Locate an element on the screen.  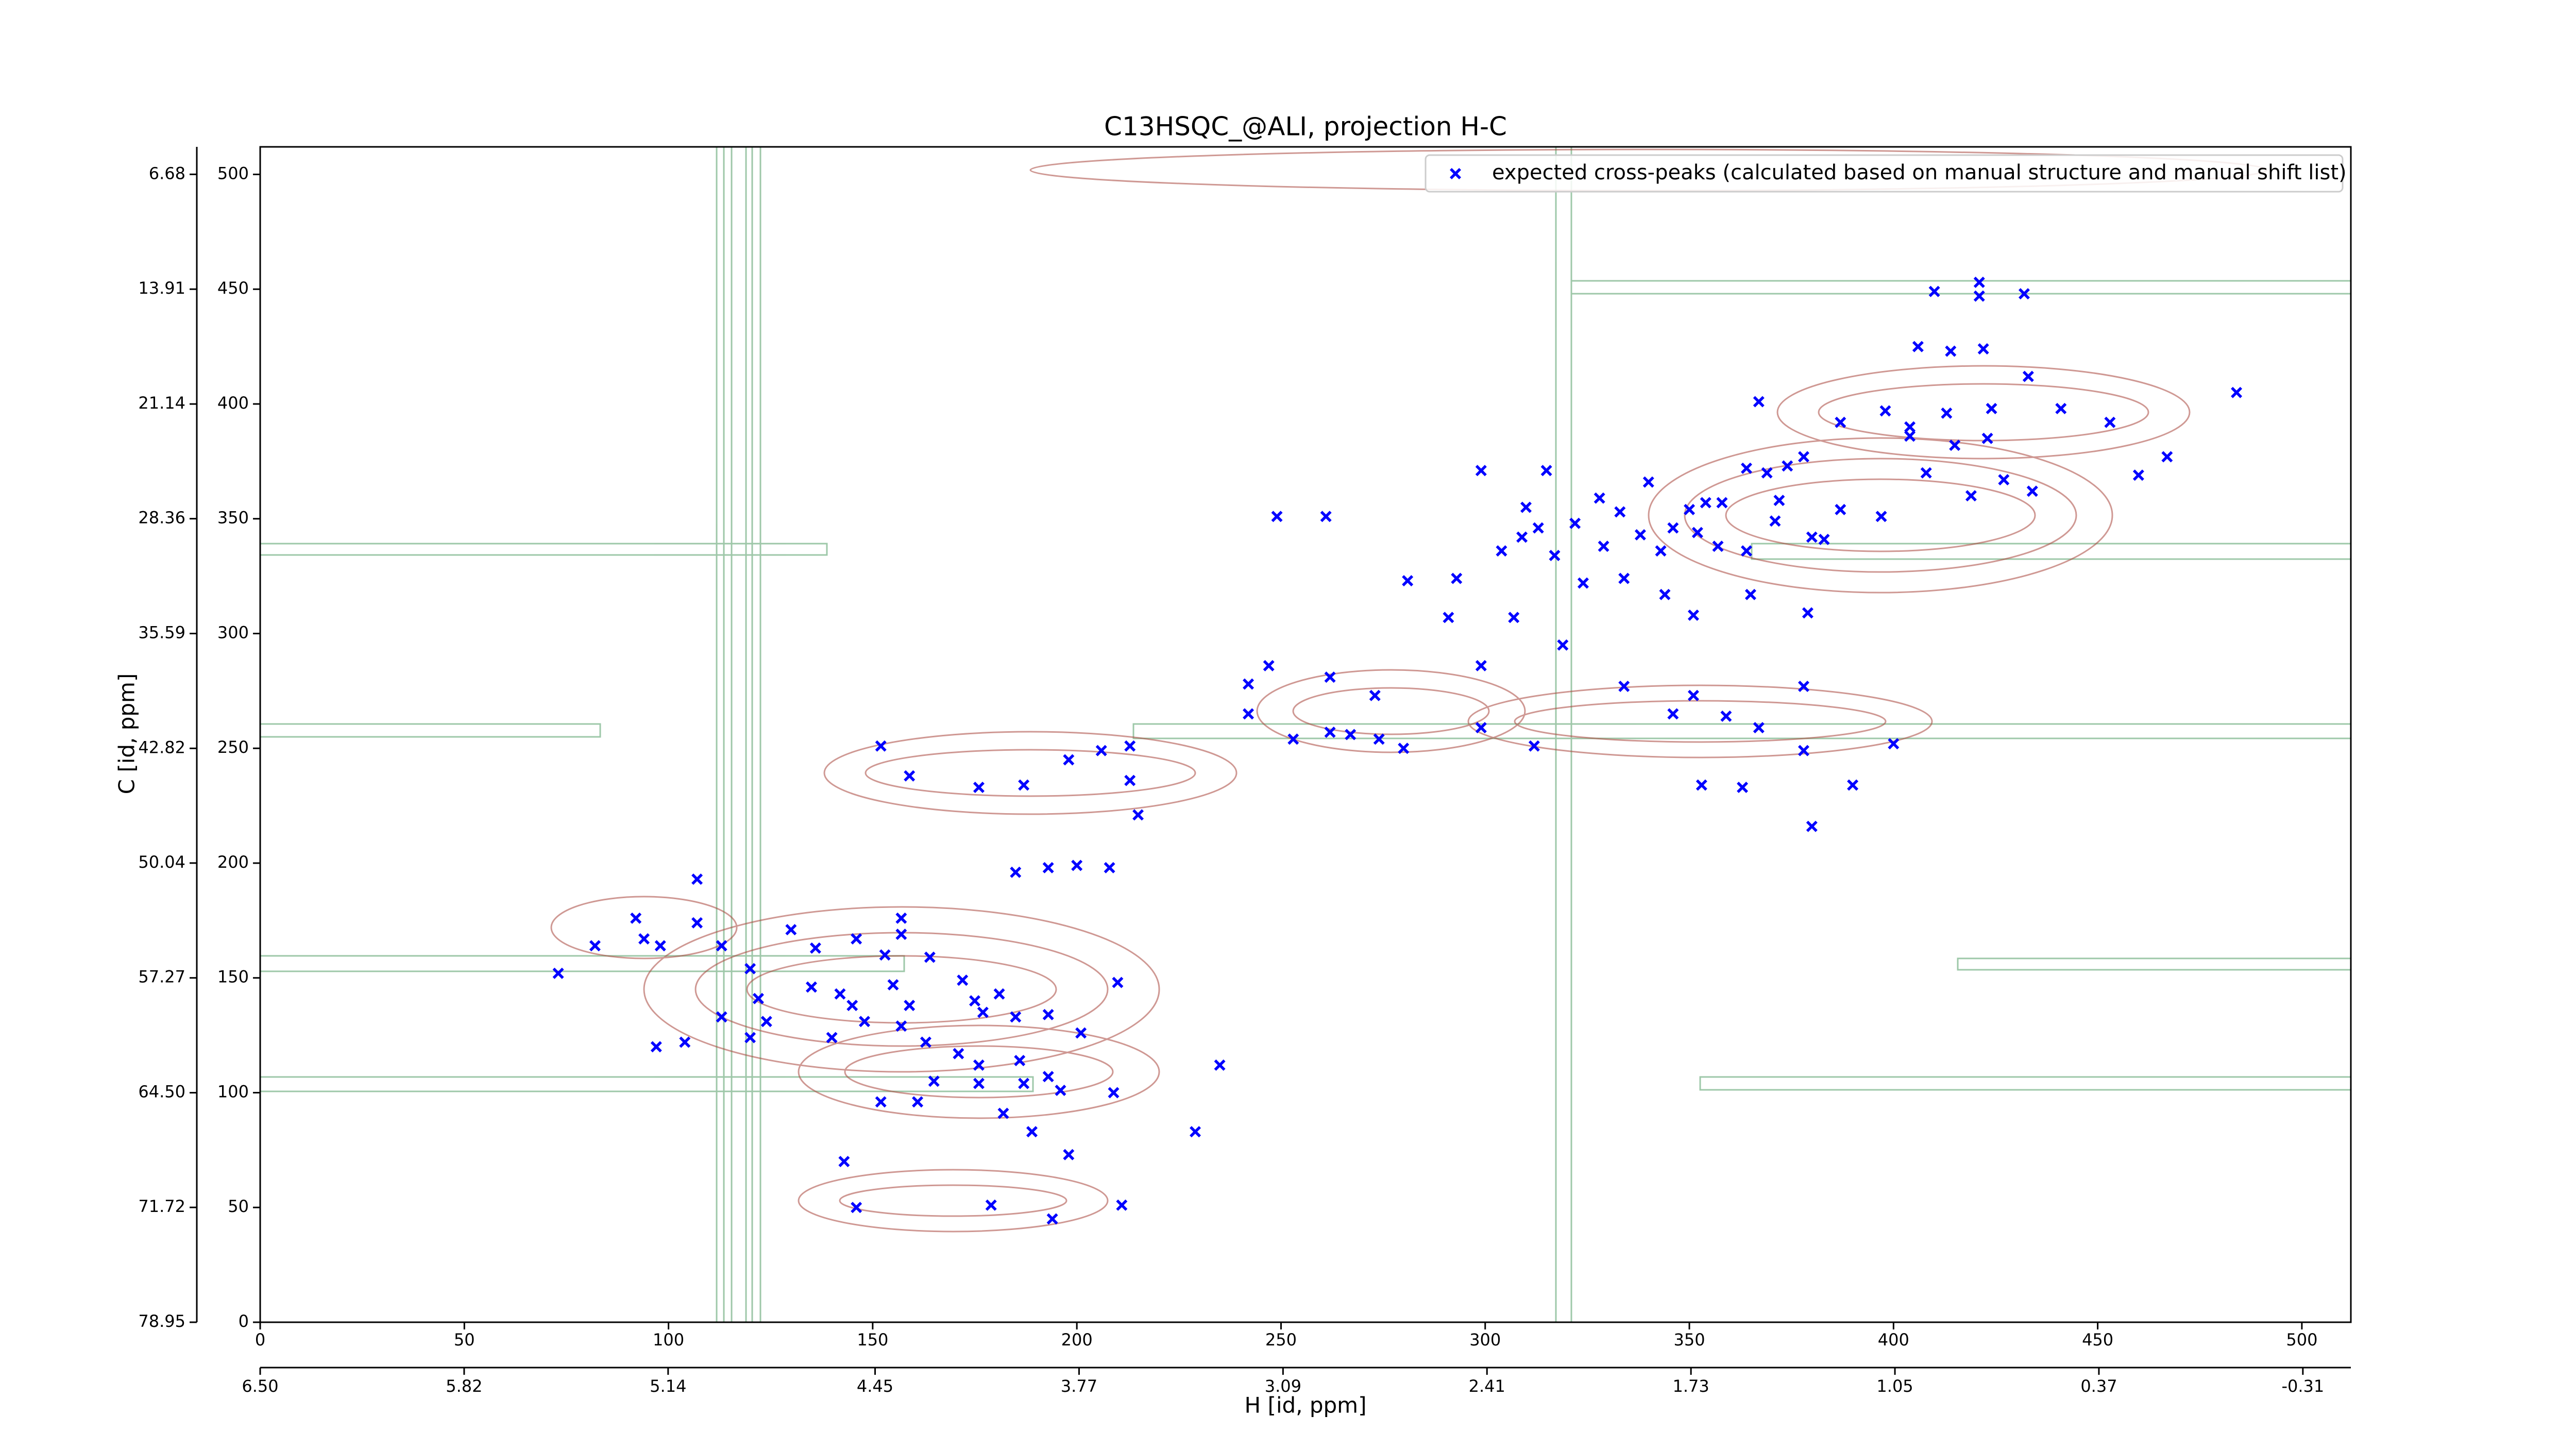
x-tick-label: 300 is located at coordinates (1485, 1340).